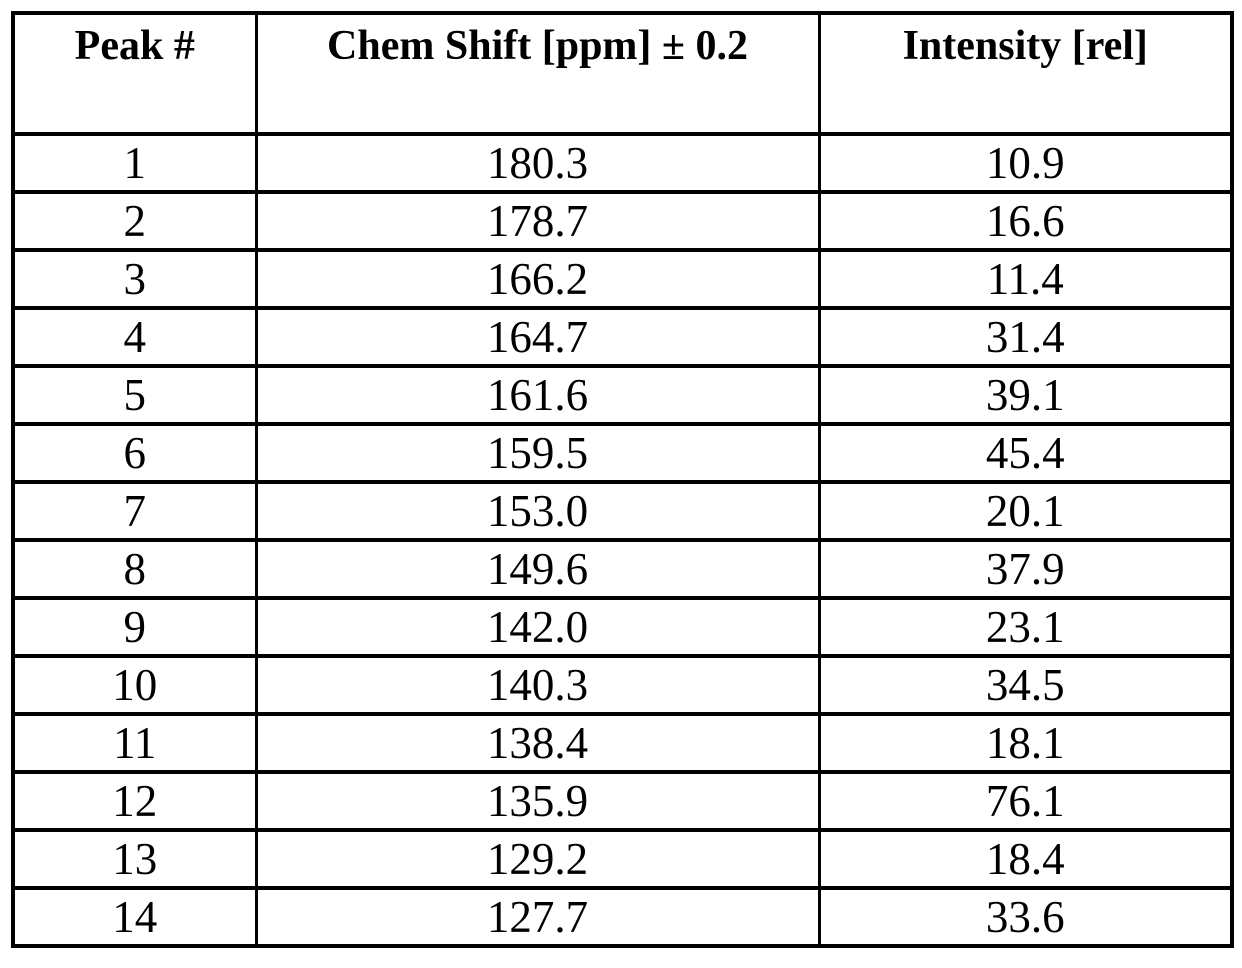  Describe the element at coordinates (134, 73) in the screenshot. I see `column-header-peak-number: Peak #` at that location.